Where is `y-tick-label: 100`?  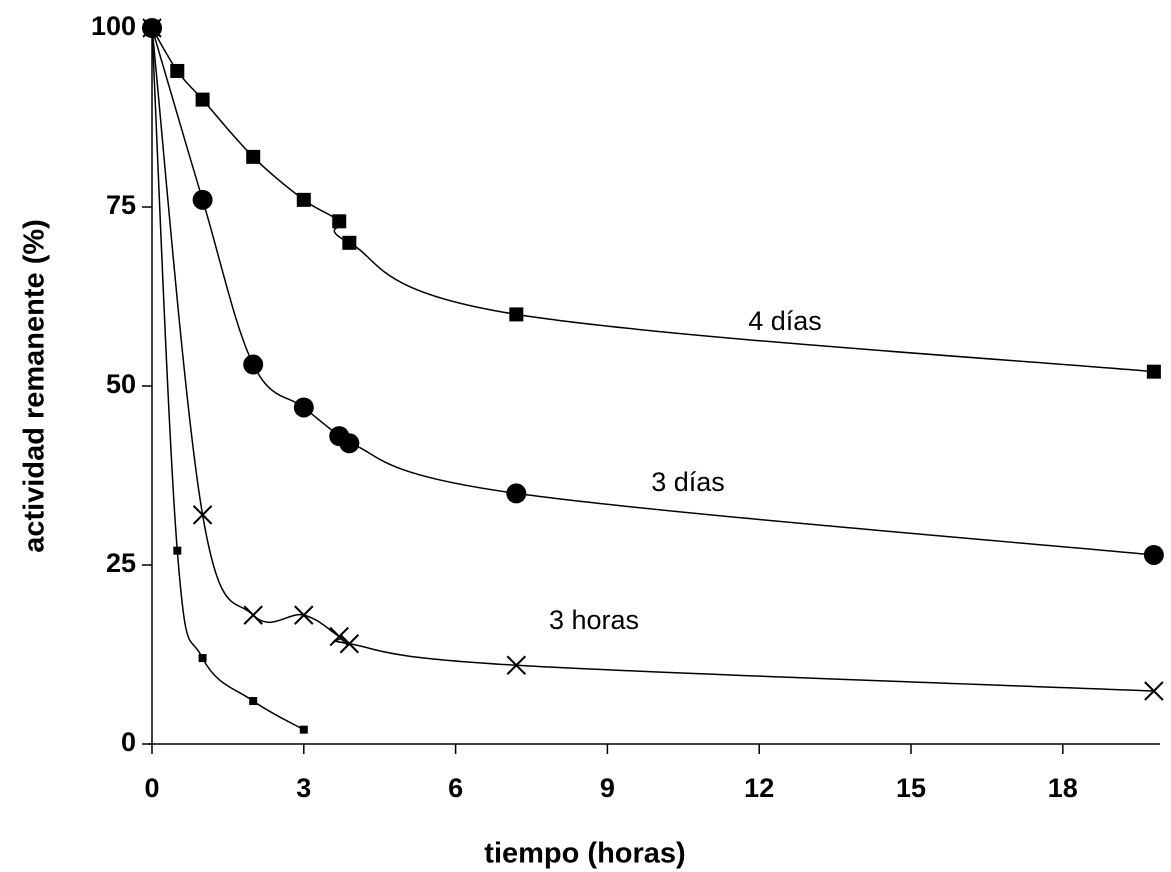 y-tick-label: 100 is located at coordinates (113, 26).